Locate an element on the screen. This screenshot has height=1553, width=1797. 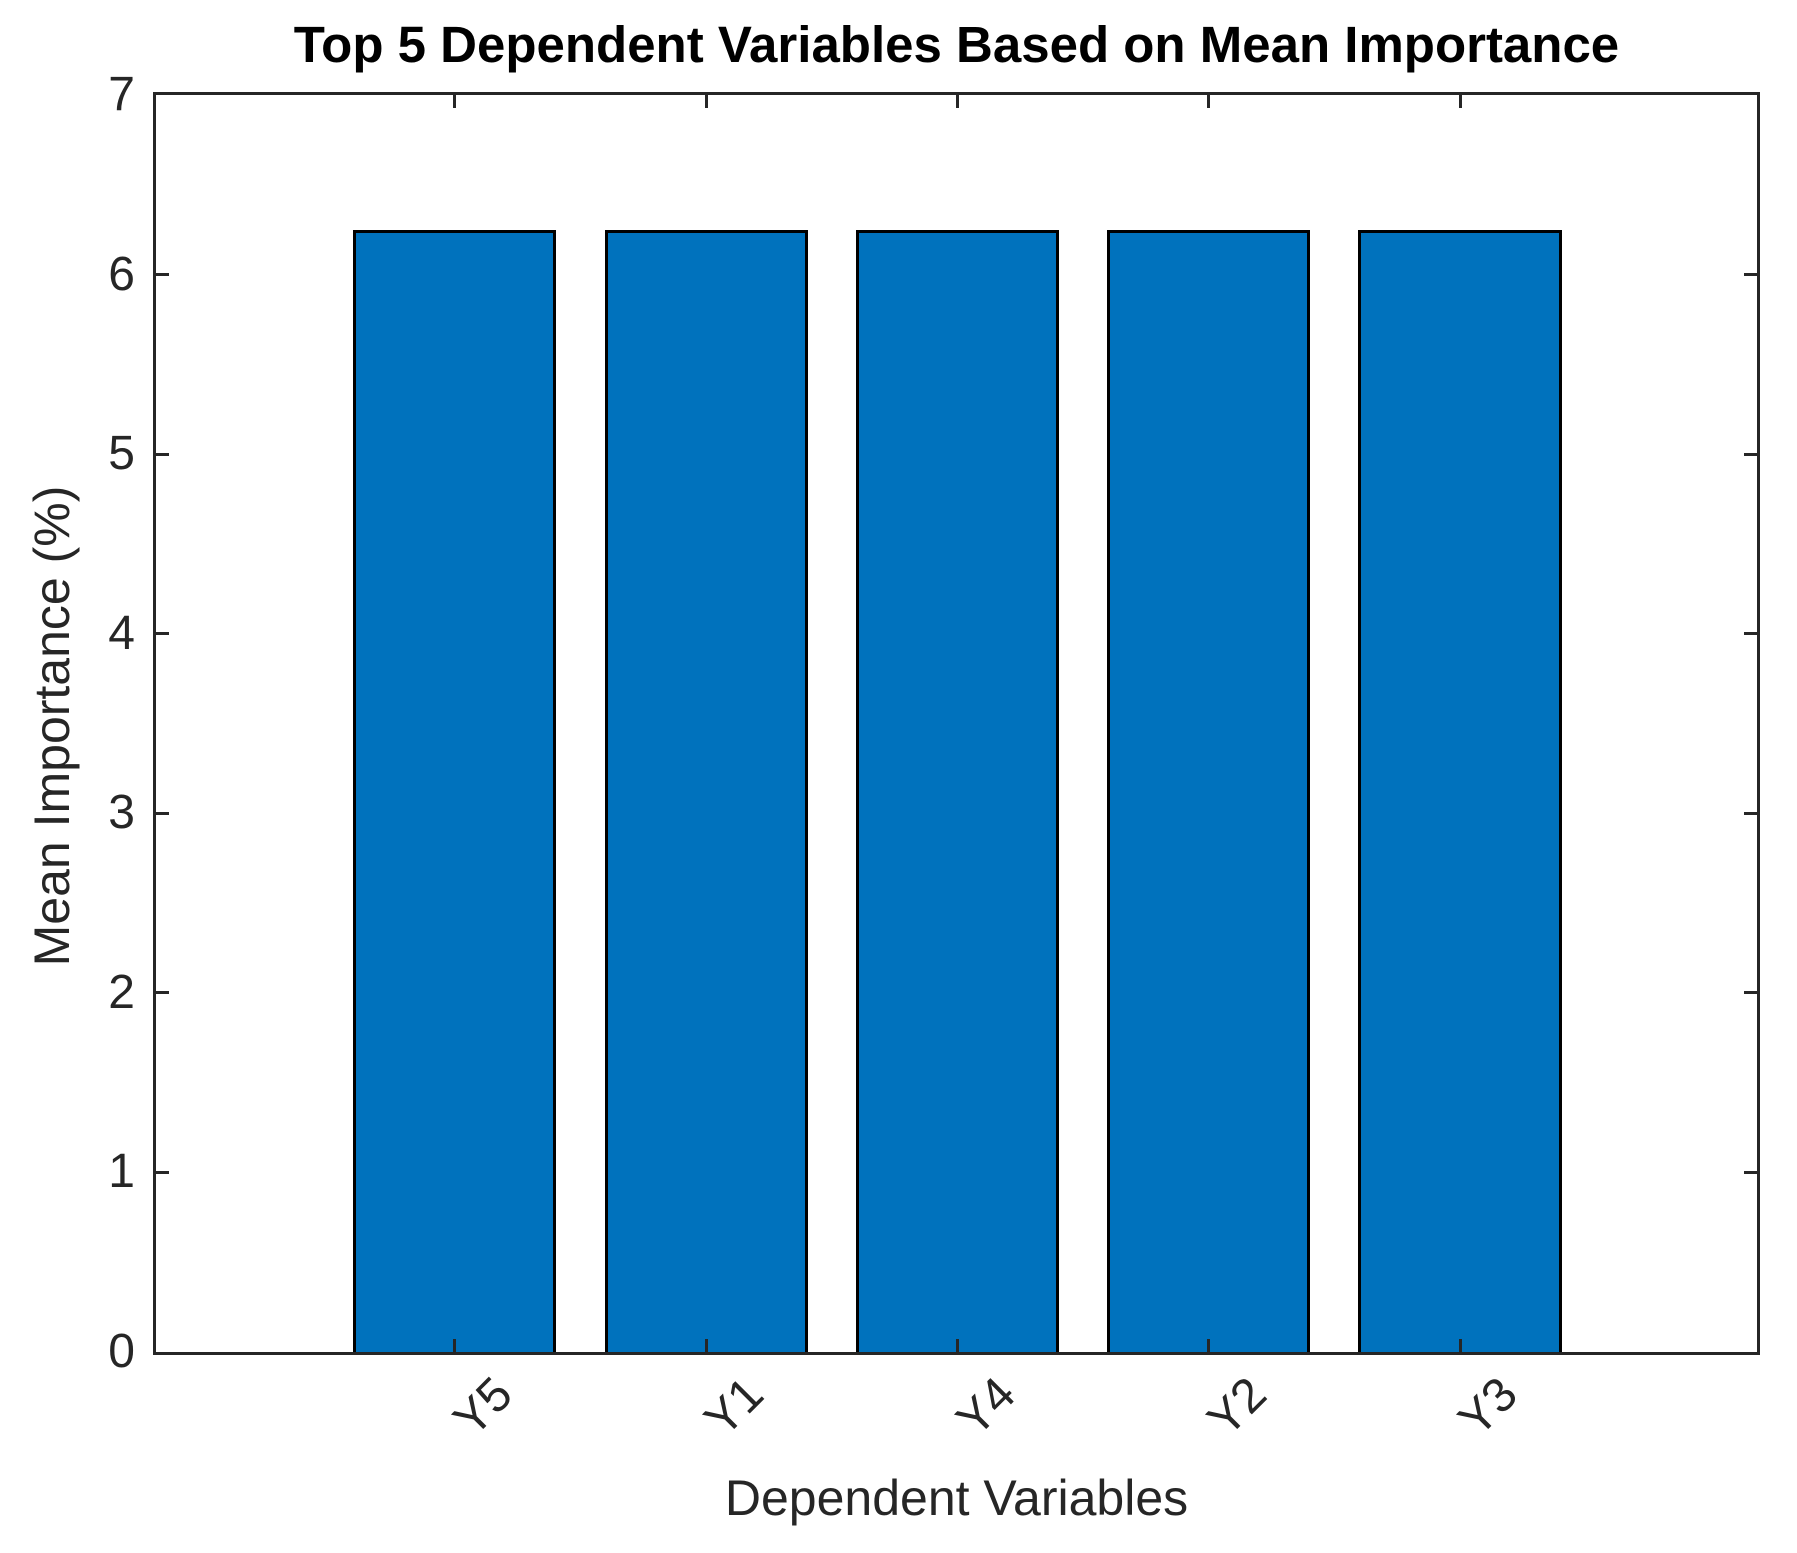
x-tick-label: Y4 is located at coordinates (986, 1407).